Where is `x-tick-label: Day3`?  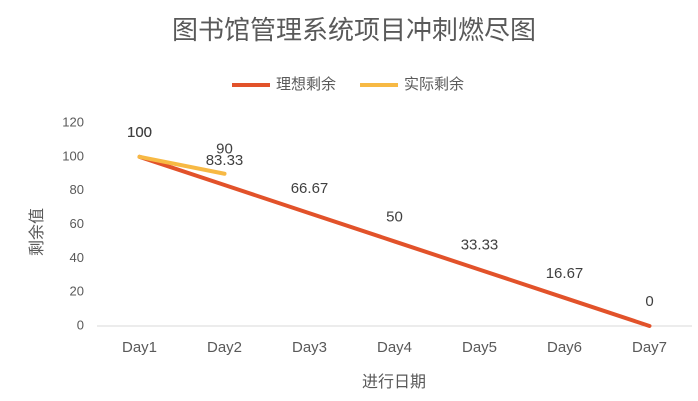
x-tick-label: Day3 is located at coordinates (309, 347).